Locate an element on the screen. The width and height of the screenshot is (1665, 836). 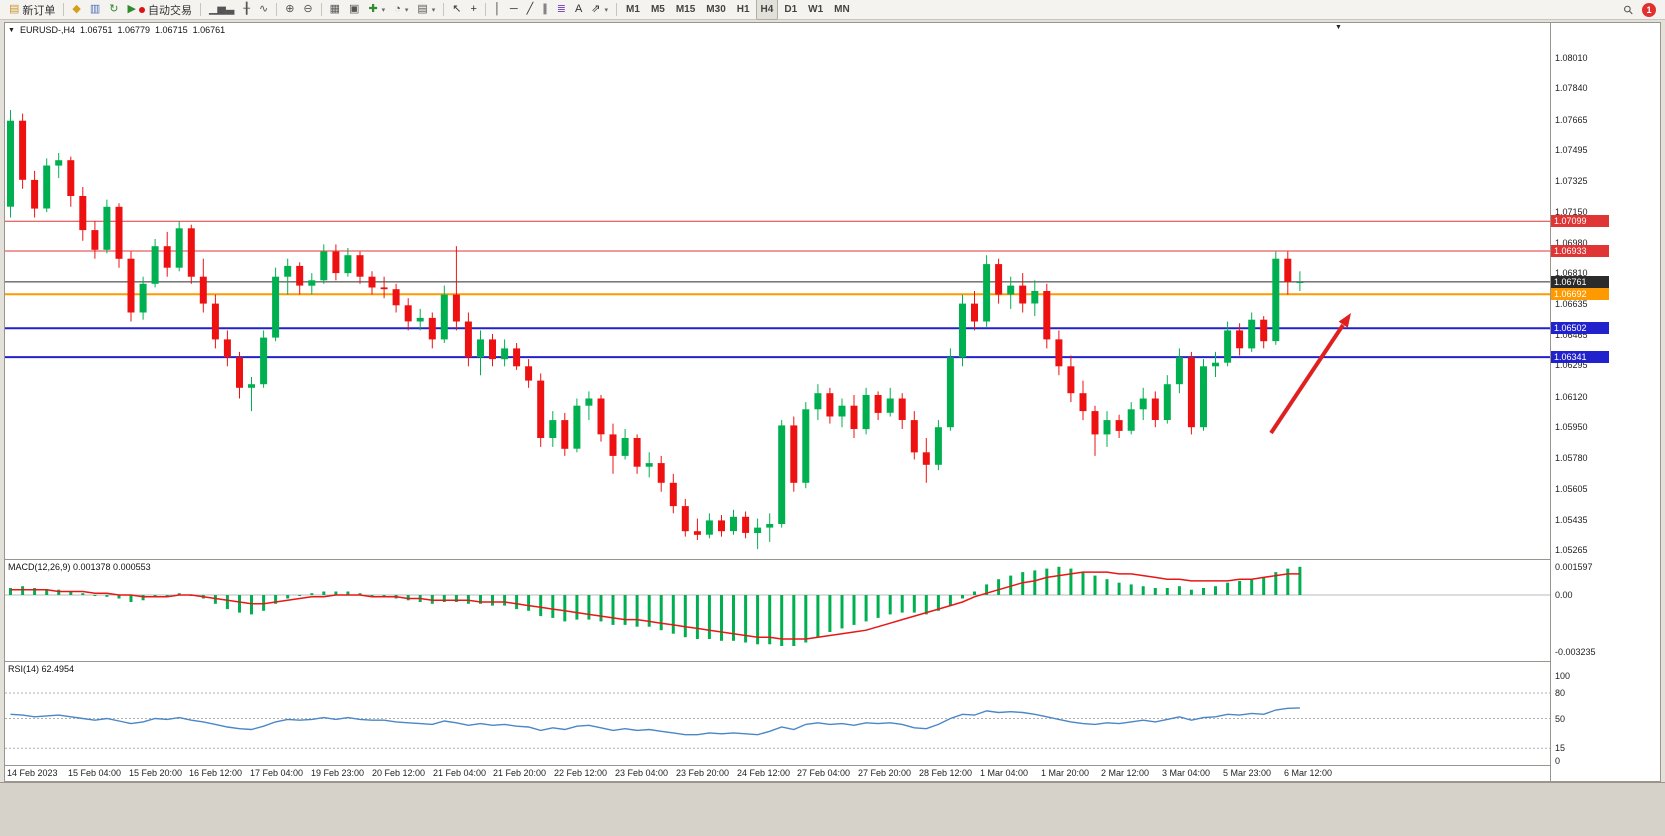
refresh-icon-button: ↻ is located at coordinates (113, 9).